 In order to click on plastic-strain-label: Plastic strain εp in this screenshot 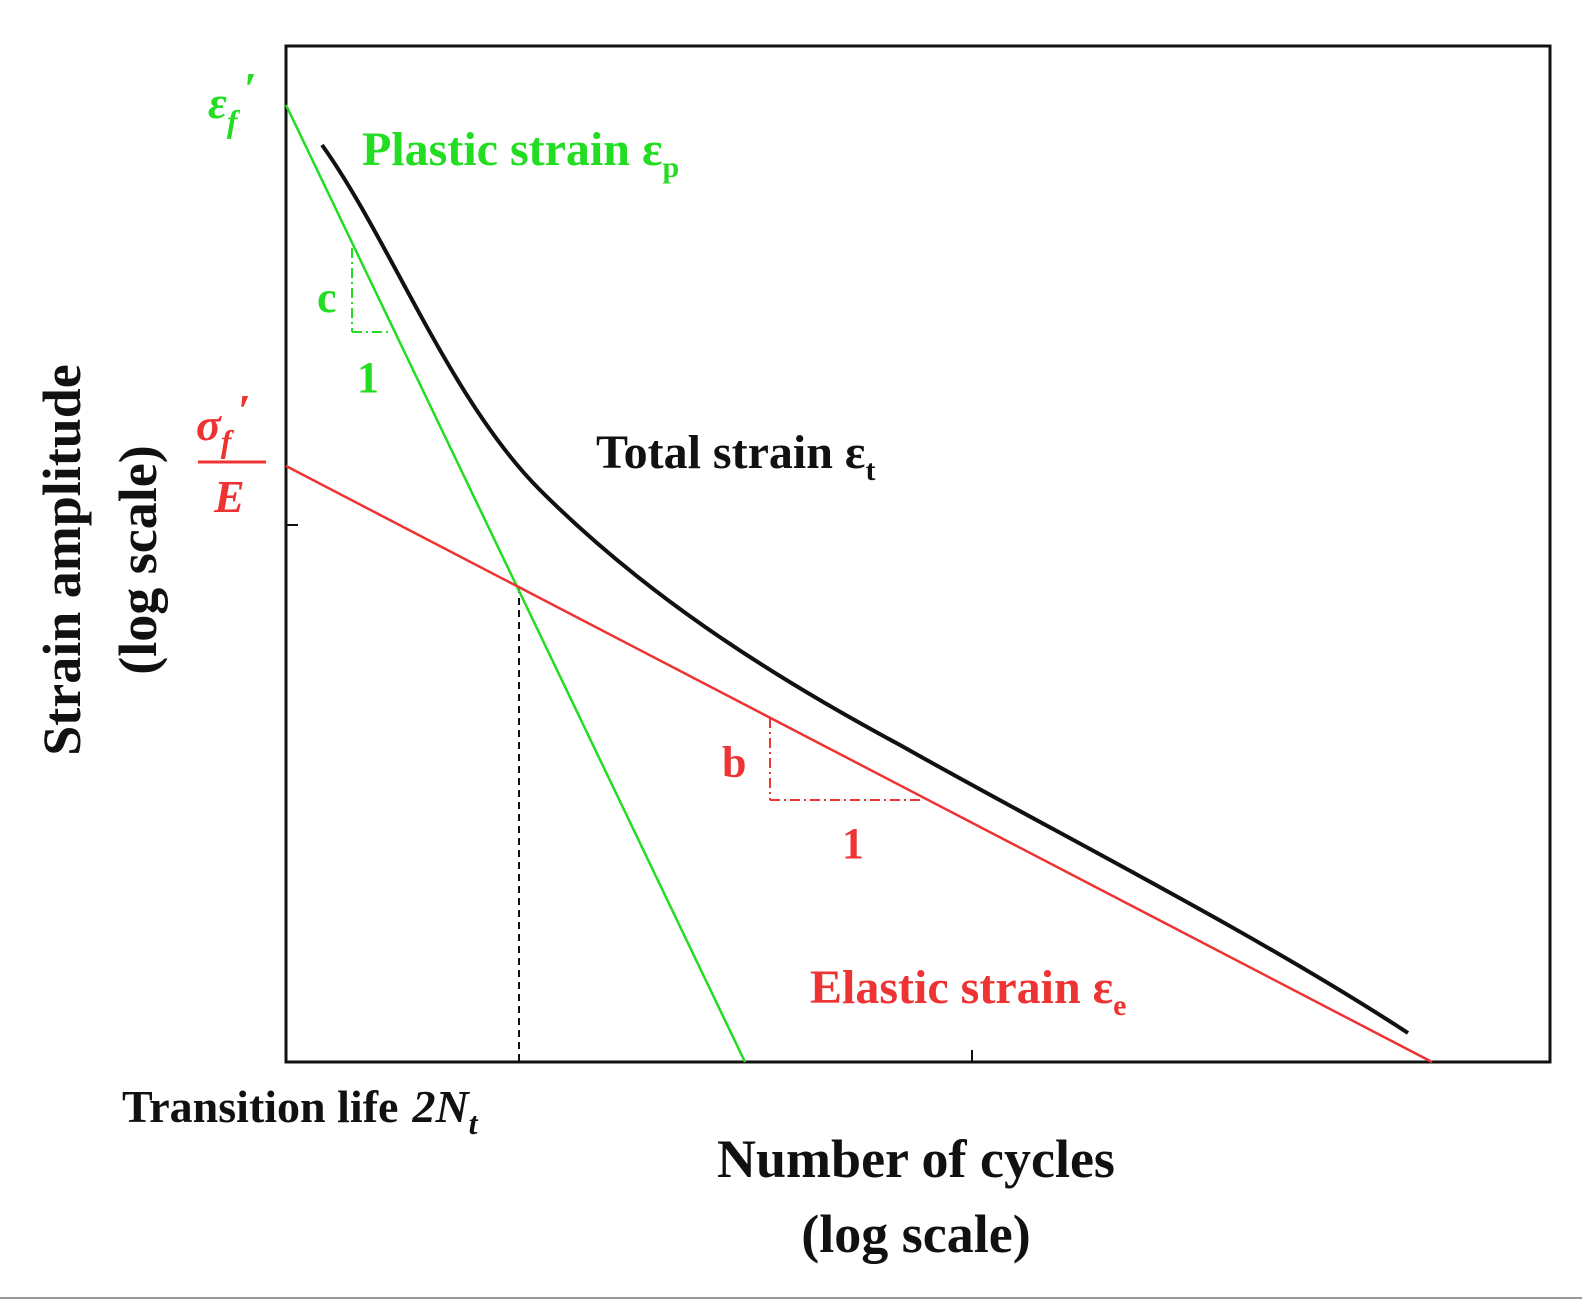, I will do `click(520, 153)`.